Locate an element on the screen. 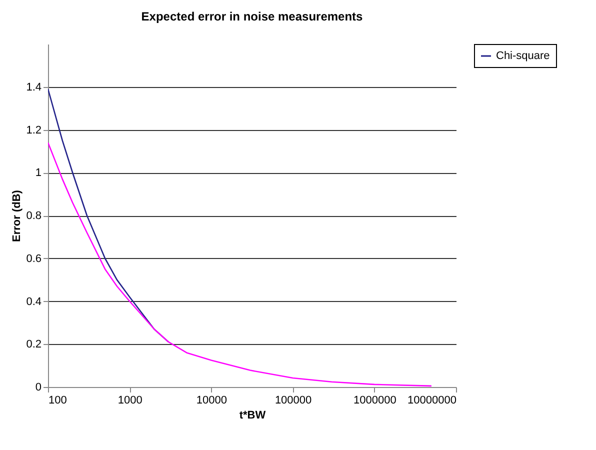  x-axis-title: t*BW is located at coordinates (252, 416).